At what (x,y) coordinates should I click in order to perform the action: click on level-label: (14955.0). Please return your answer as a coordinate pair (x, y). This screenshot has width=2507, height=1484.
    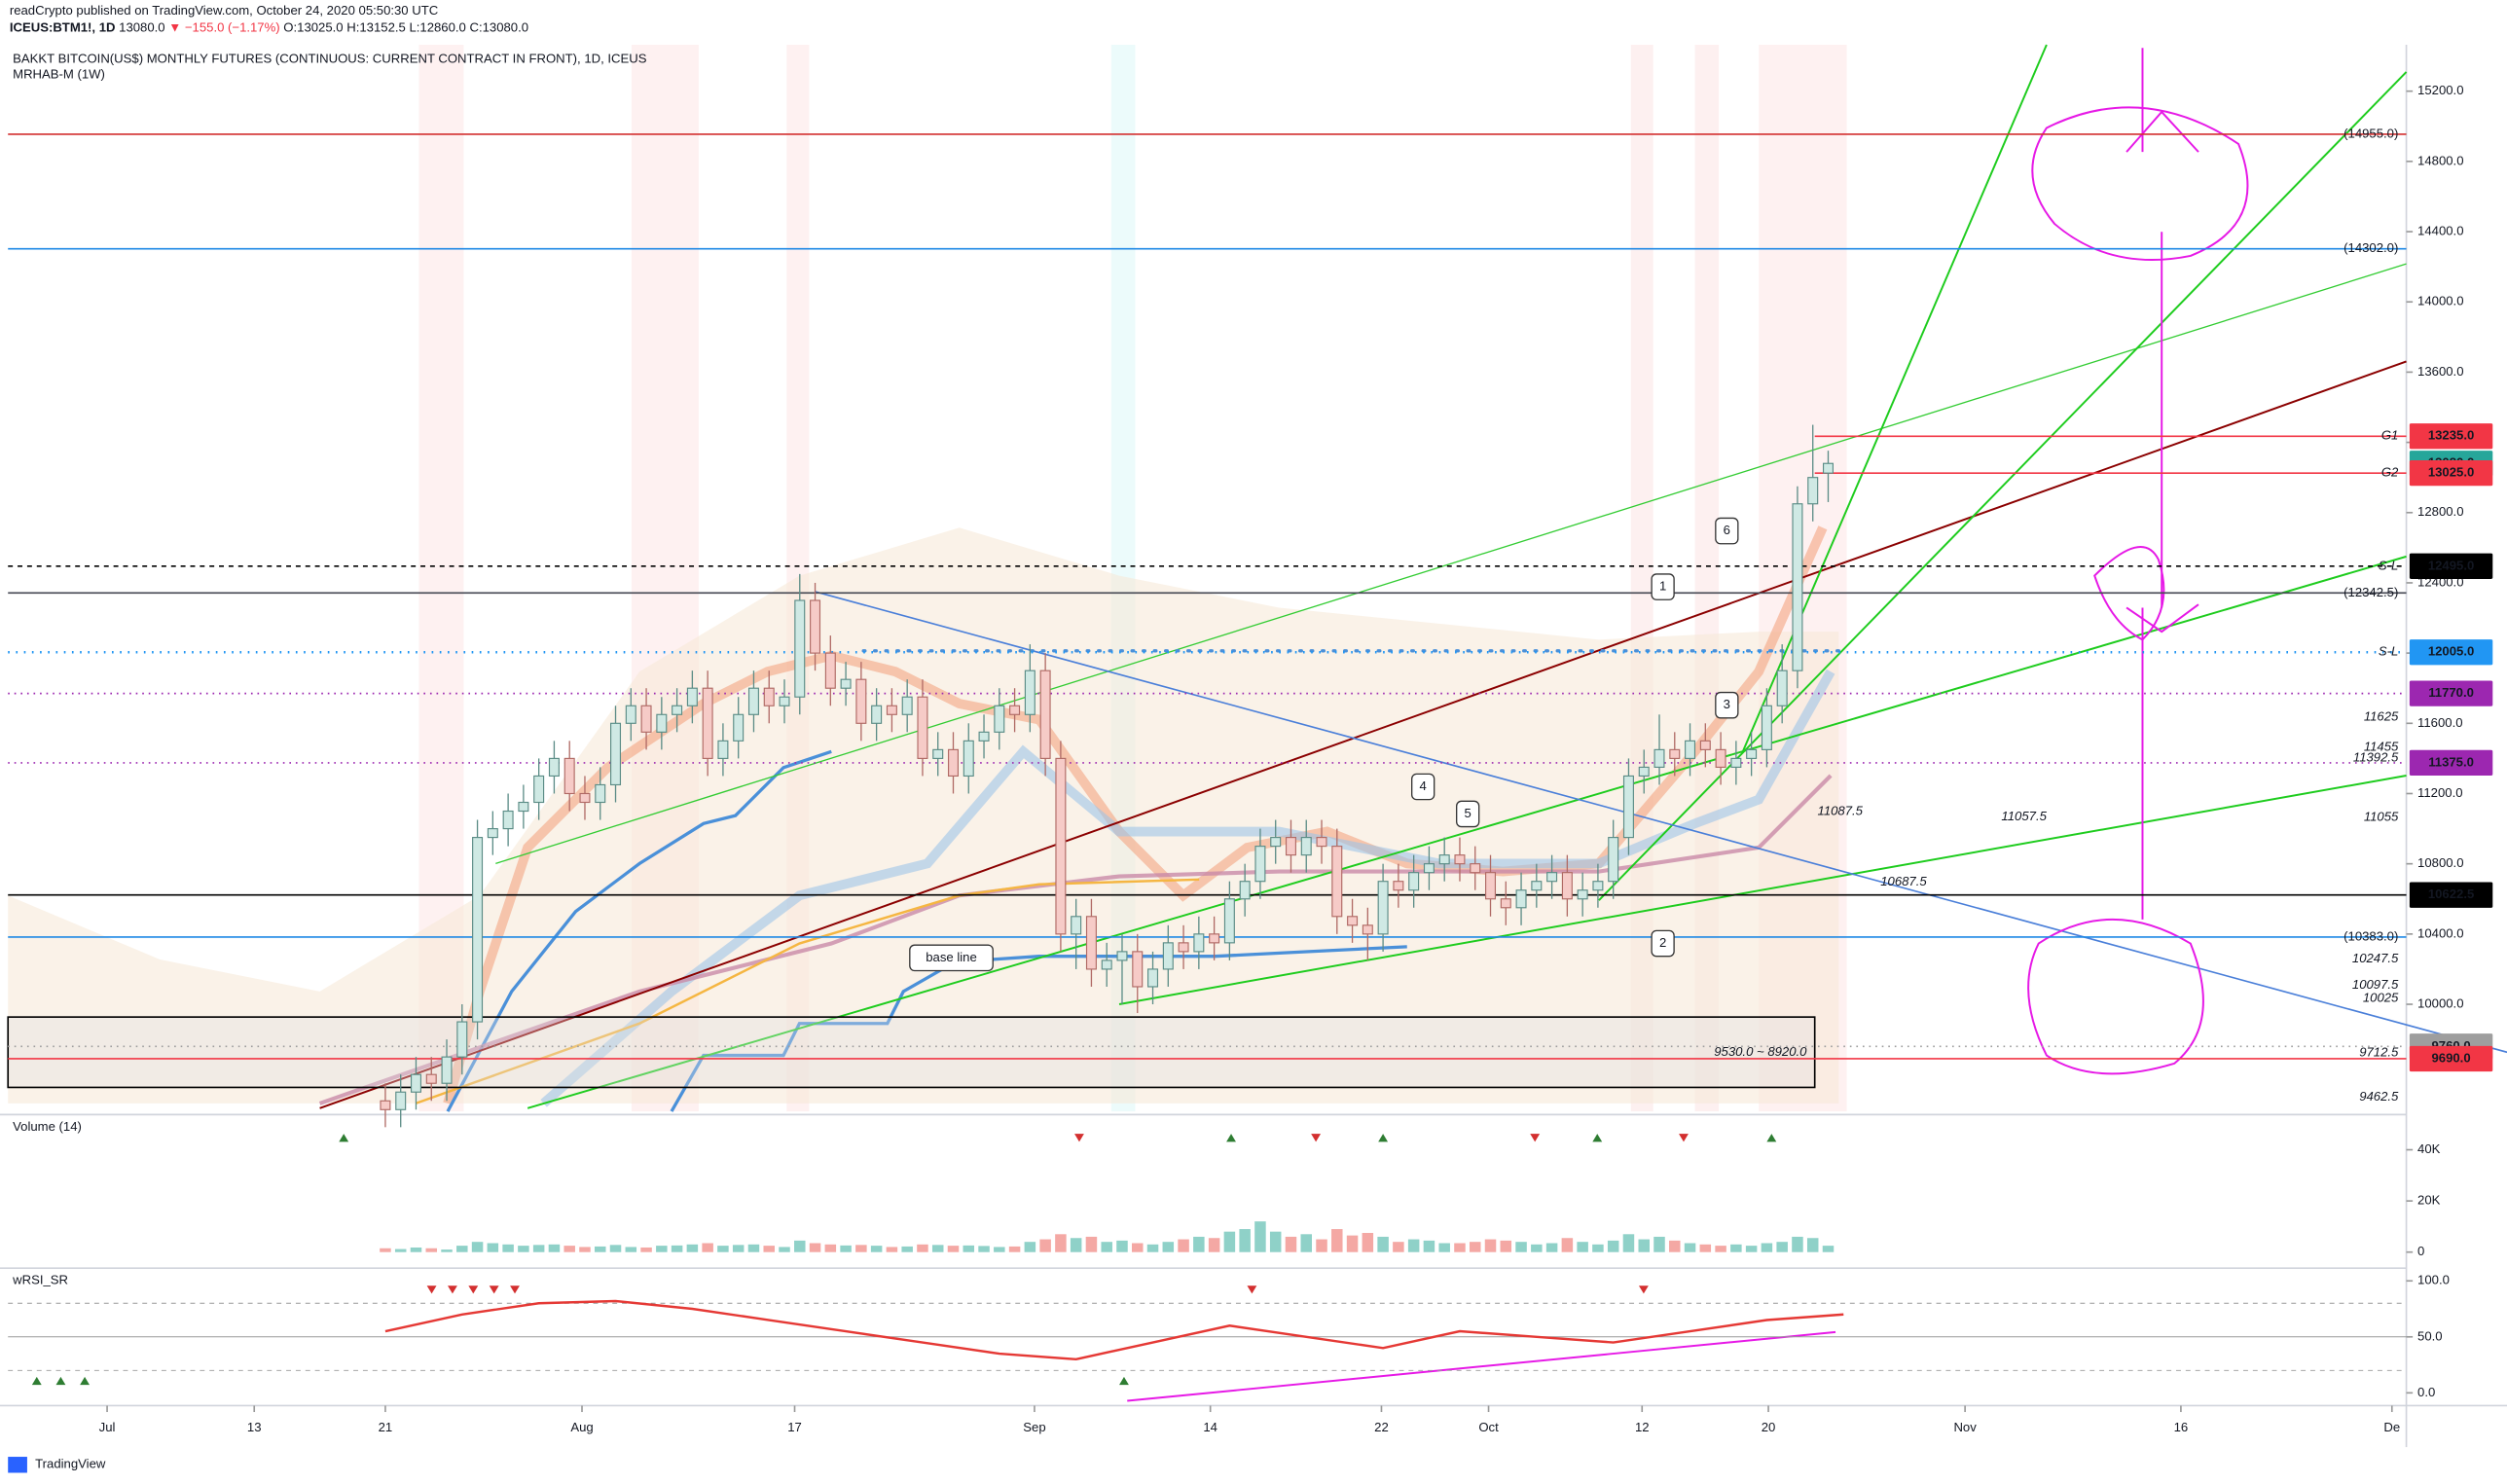
    Looking at the image, I should click on (2371, 133).